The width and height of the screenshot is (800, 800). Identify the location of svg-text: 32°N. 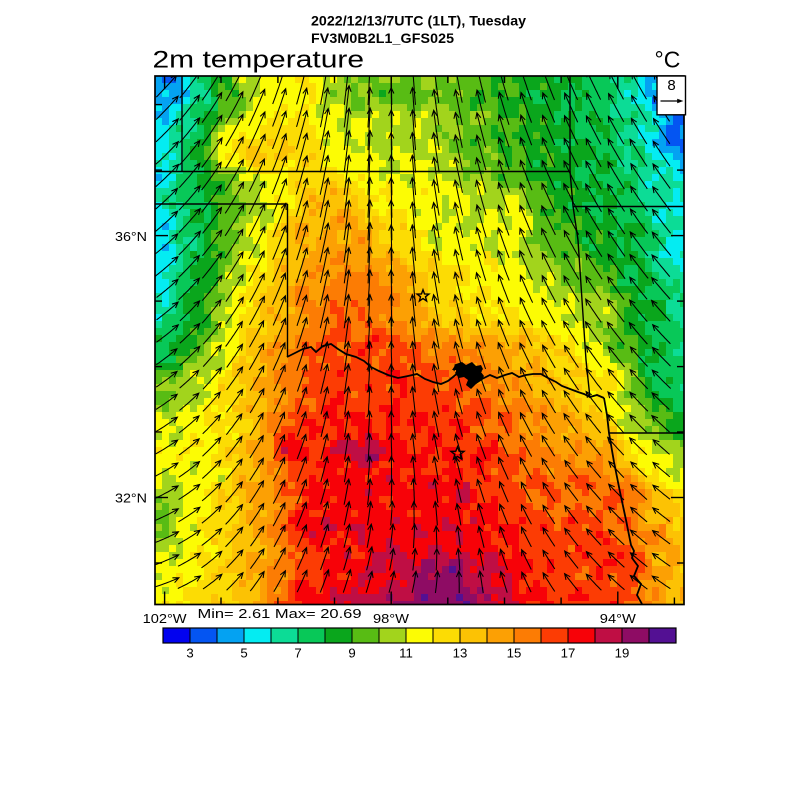
(131, 497).